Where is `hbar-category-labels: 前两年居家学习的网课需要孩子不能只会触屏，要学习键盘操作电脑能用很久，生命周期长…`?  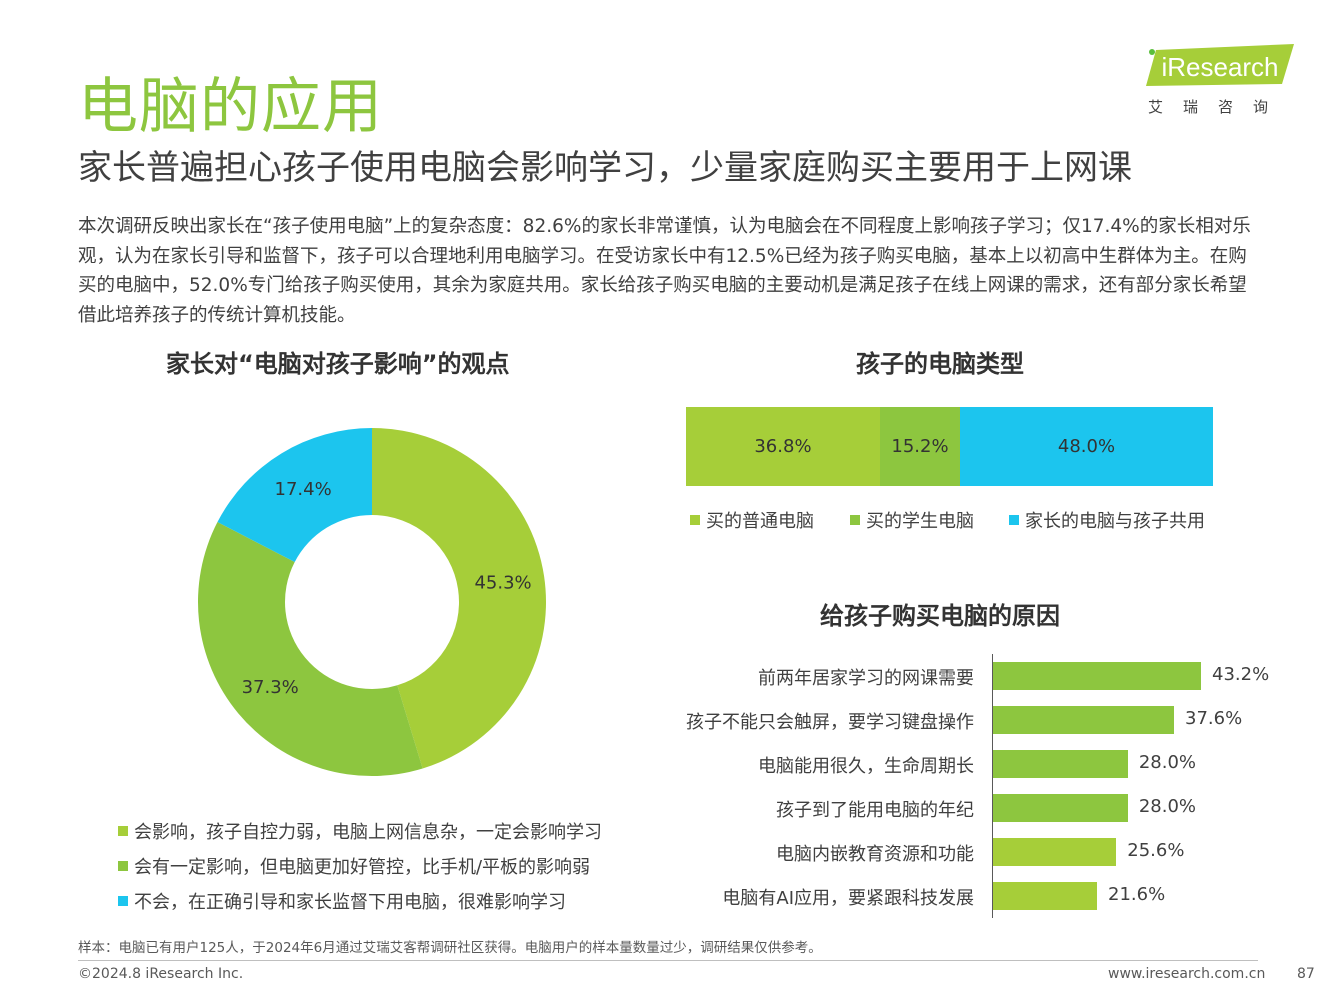 hbar-category-labels: 前两年居家学习的网课需要孩子不能只会触屏，要学习键盘操作电脑能用很久，生命周期长… is located at coordinates (787, 786).